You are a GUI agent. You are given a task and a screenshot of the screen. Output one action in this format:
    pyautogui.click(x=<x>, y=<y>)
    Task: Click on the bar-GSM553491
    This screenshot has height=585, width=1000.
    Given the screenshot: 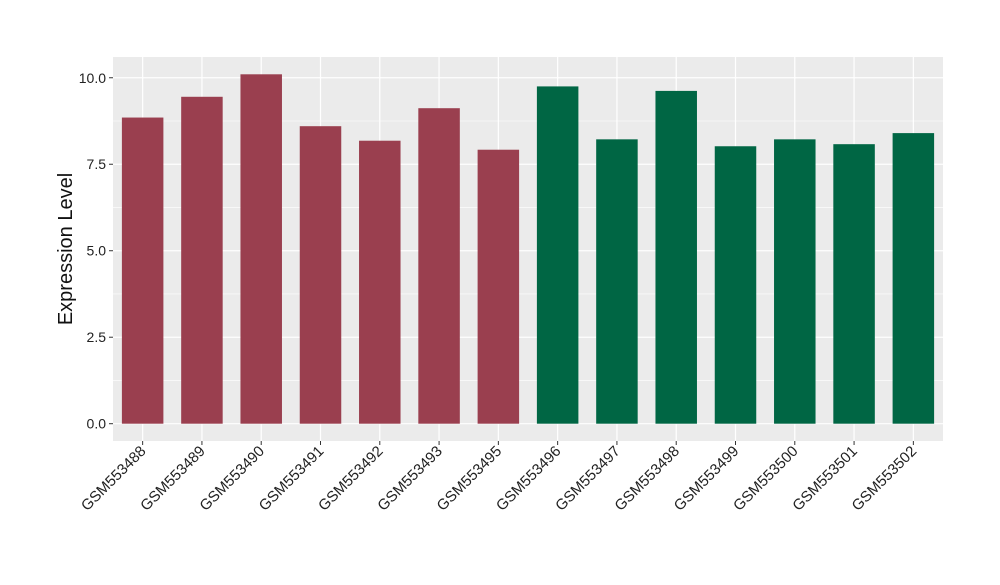 What is the action you would take?
    pyautogui.click(x=320, y=275)
    